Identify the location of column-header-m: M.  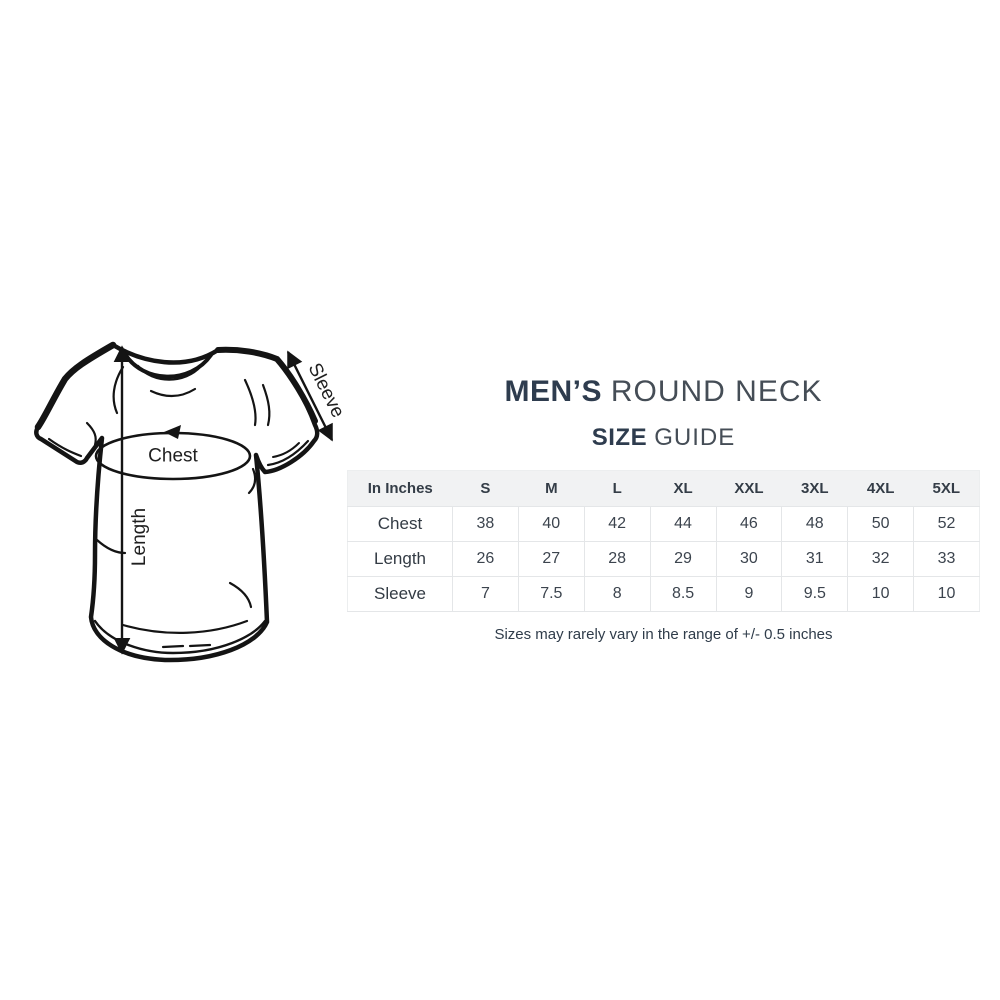
(551, 488).